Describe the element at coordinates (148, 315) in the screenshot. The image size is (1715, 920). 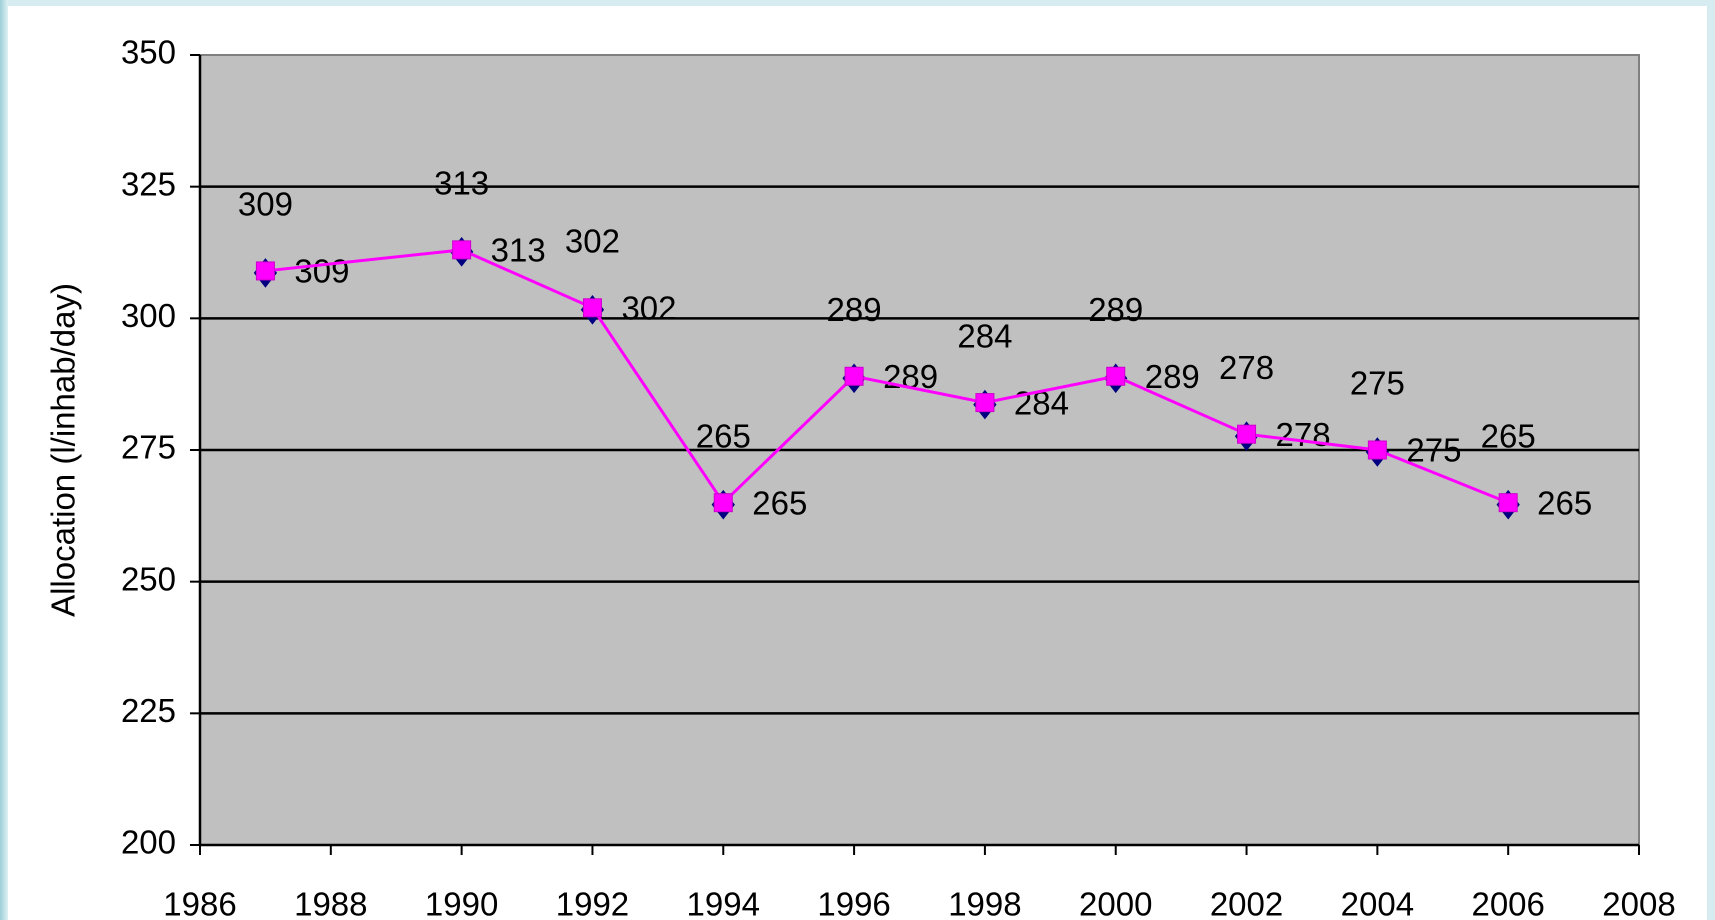
I see `y-tick-label: 300` at that location.